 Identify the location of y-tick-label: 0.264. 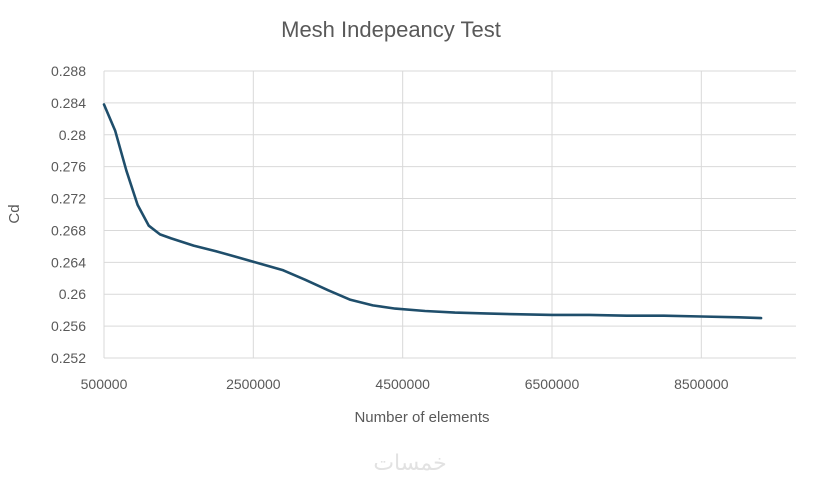
(68, 262).